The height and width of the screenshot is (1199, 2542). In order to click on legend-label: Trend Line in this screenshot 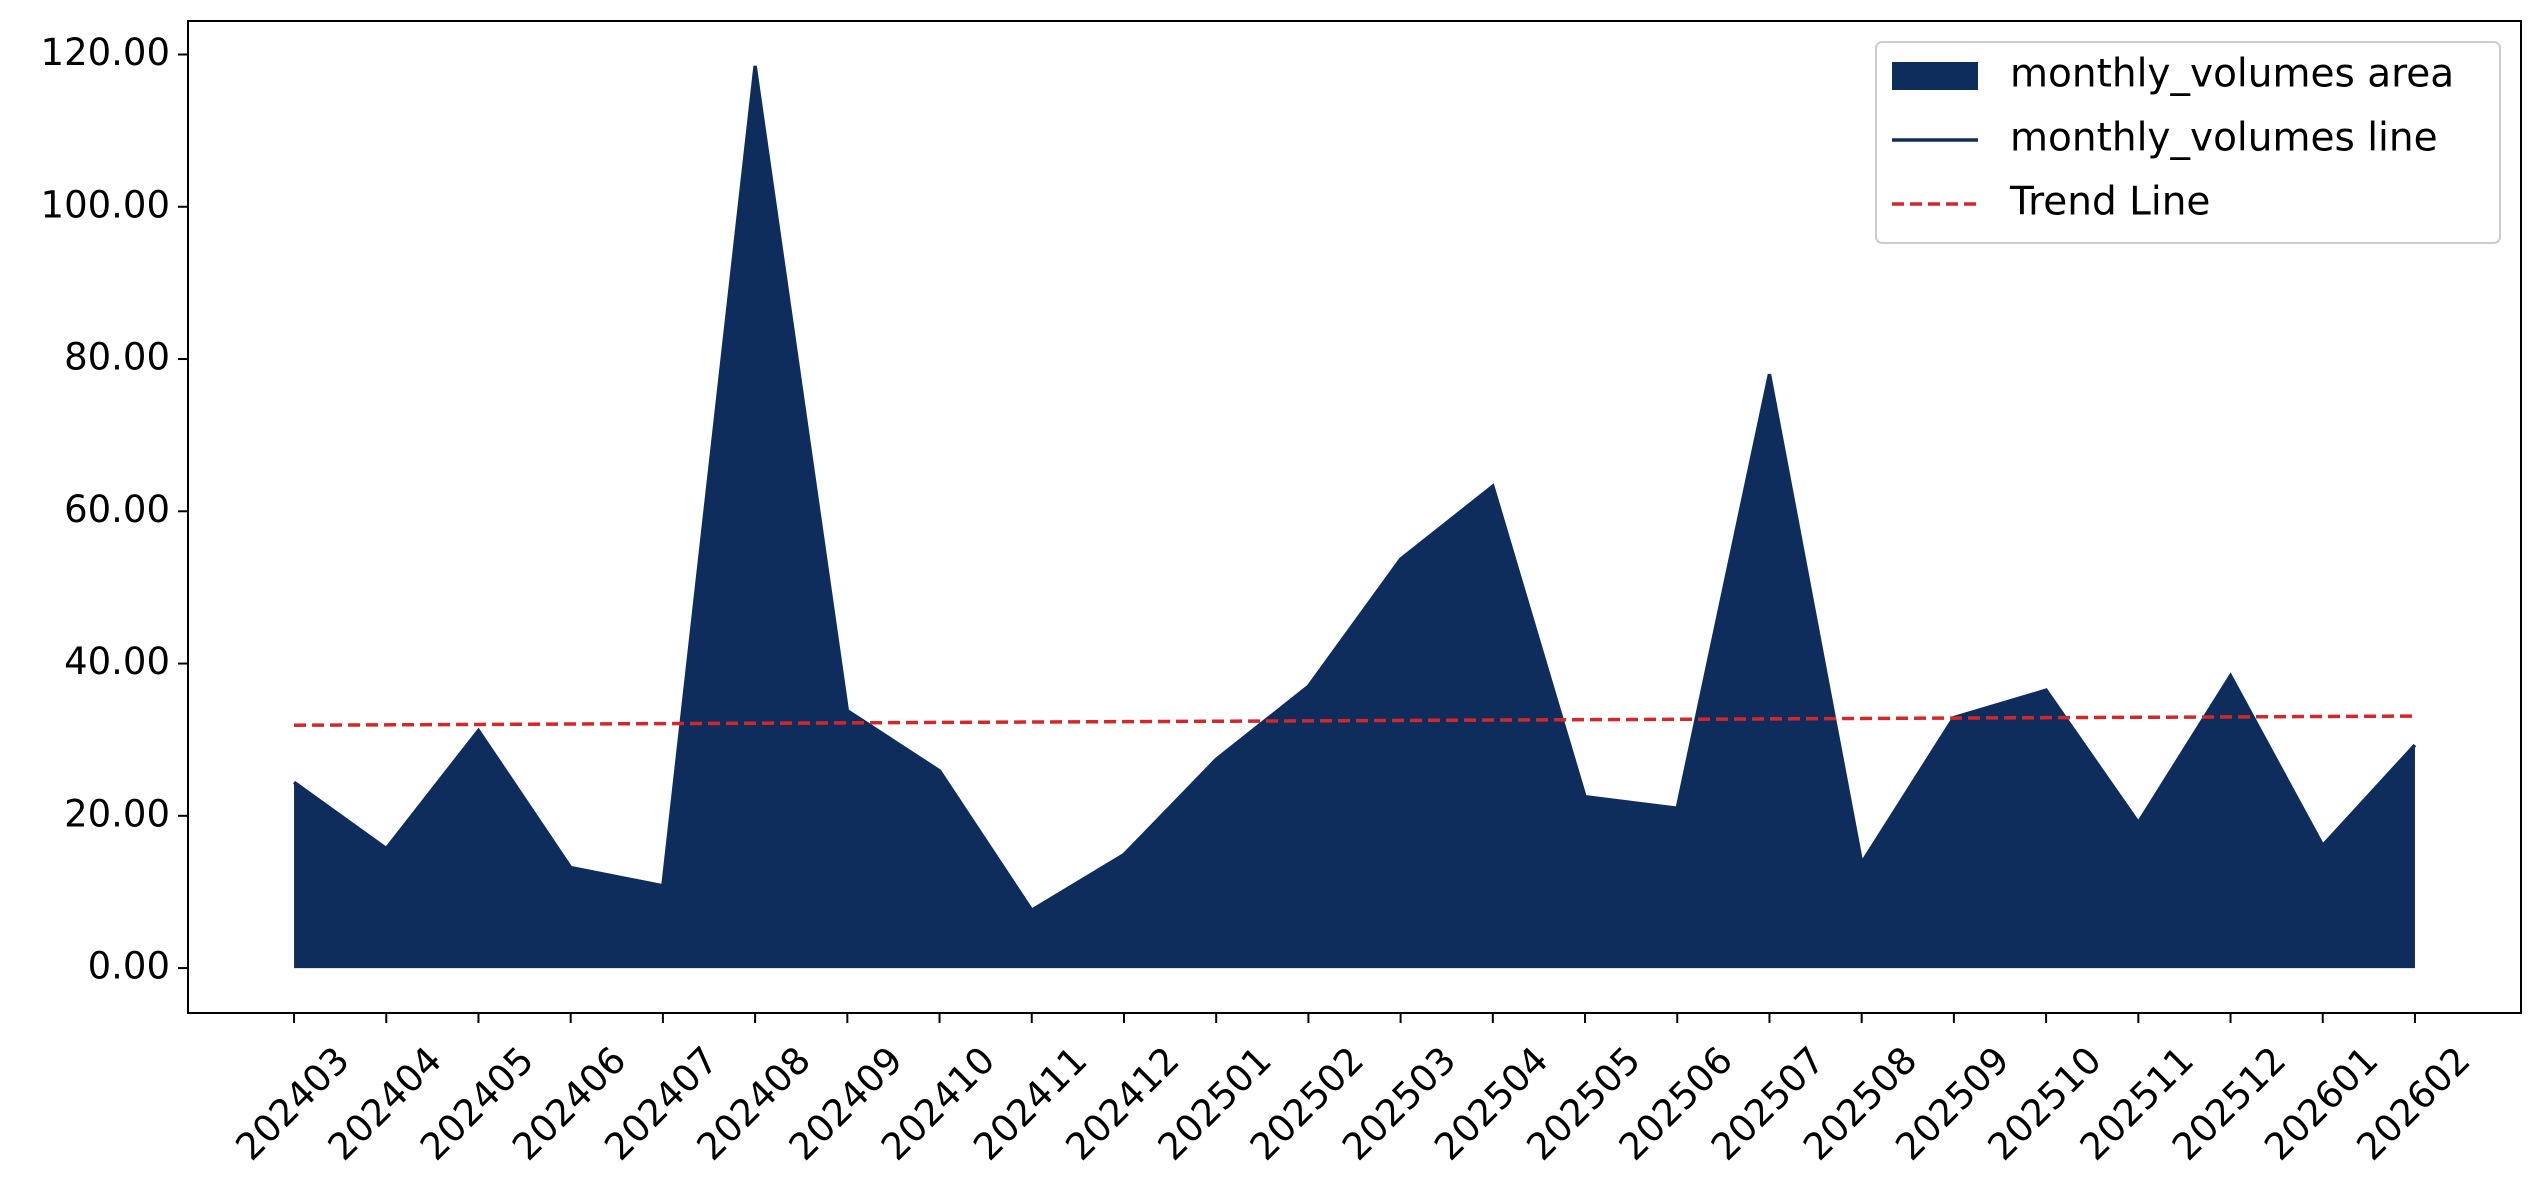, I will do `click(2109, 202)`.